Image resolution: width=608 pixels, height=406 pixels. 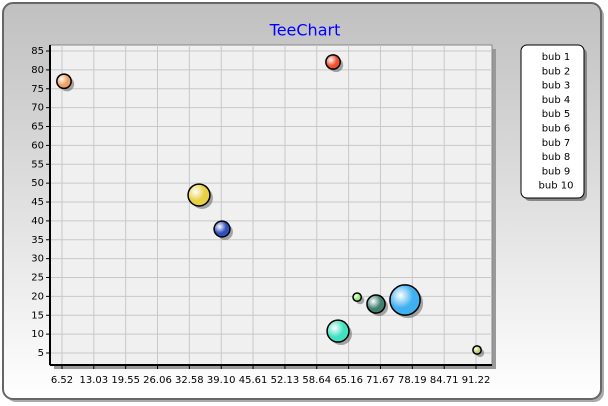 I want to click on x-tick-label: 91.22, so click(x=476, y=380).